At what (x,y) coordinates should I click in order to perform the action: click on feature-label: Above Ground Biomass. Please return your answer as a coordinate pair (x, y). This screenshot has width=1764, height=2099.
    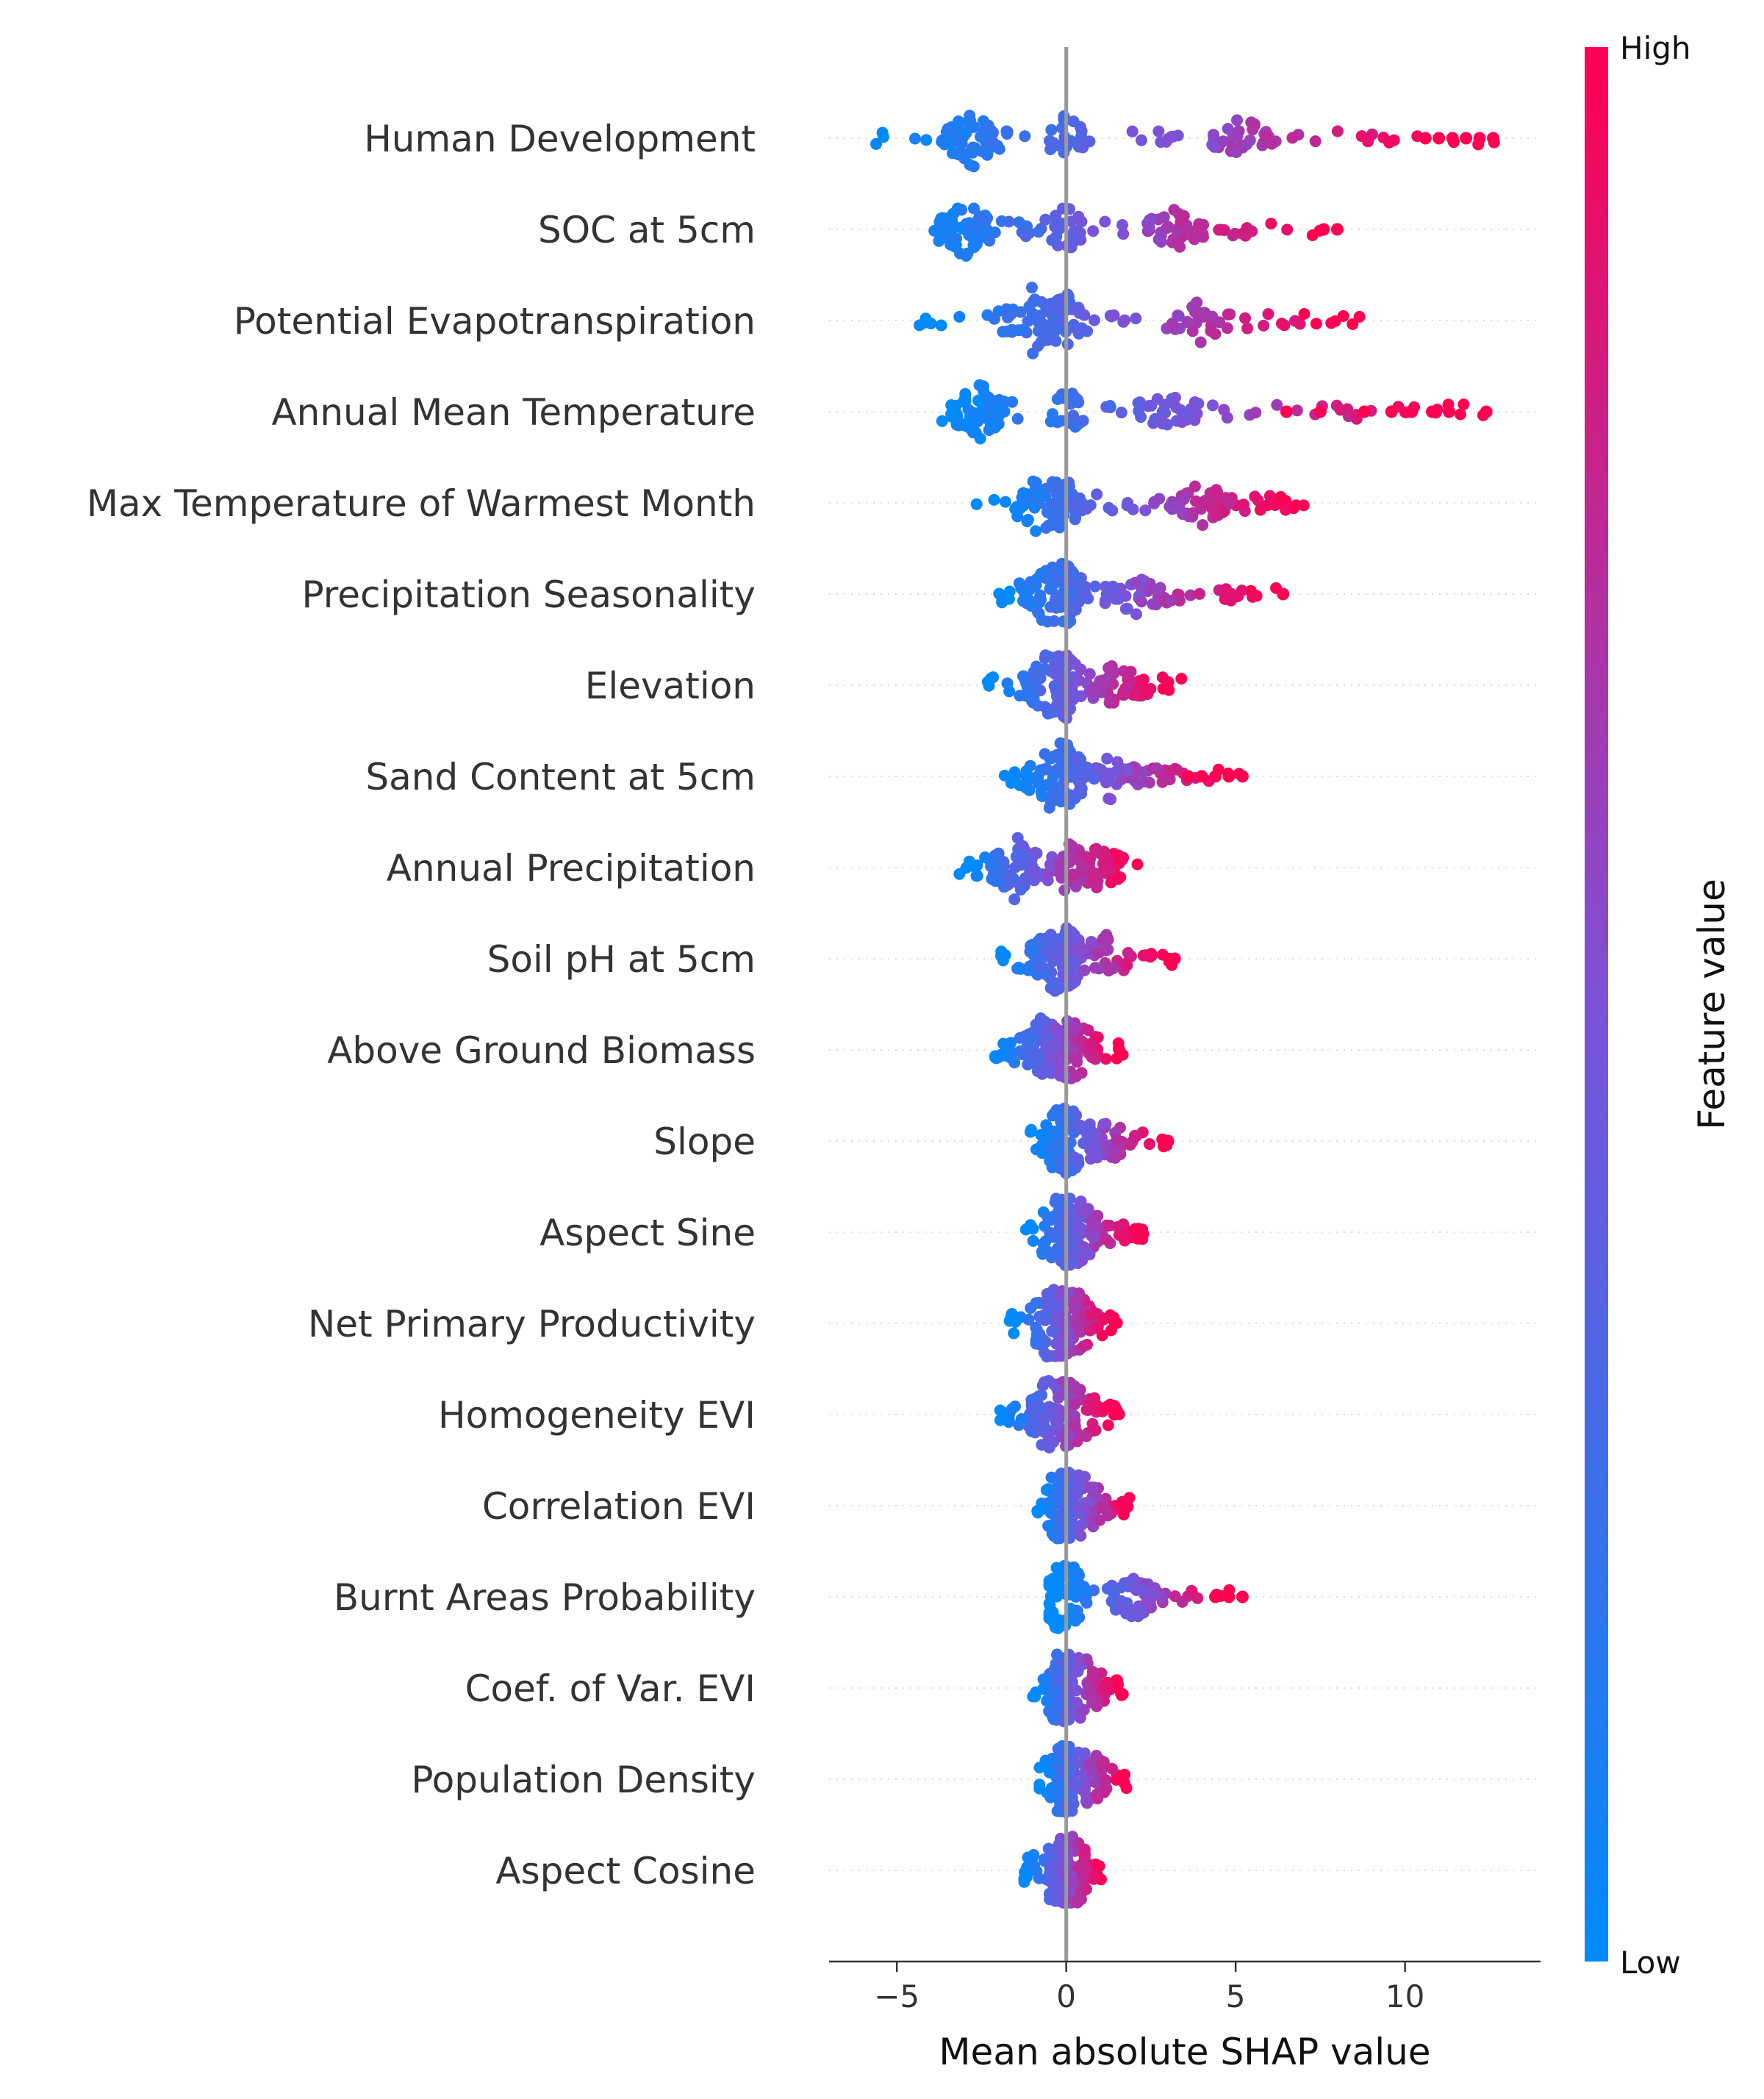
    Looking at the image, I should click on (541, 1050).